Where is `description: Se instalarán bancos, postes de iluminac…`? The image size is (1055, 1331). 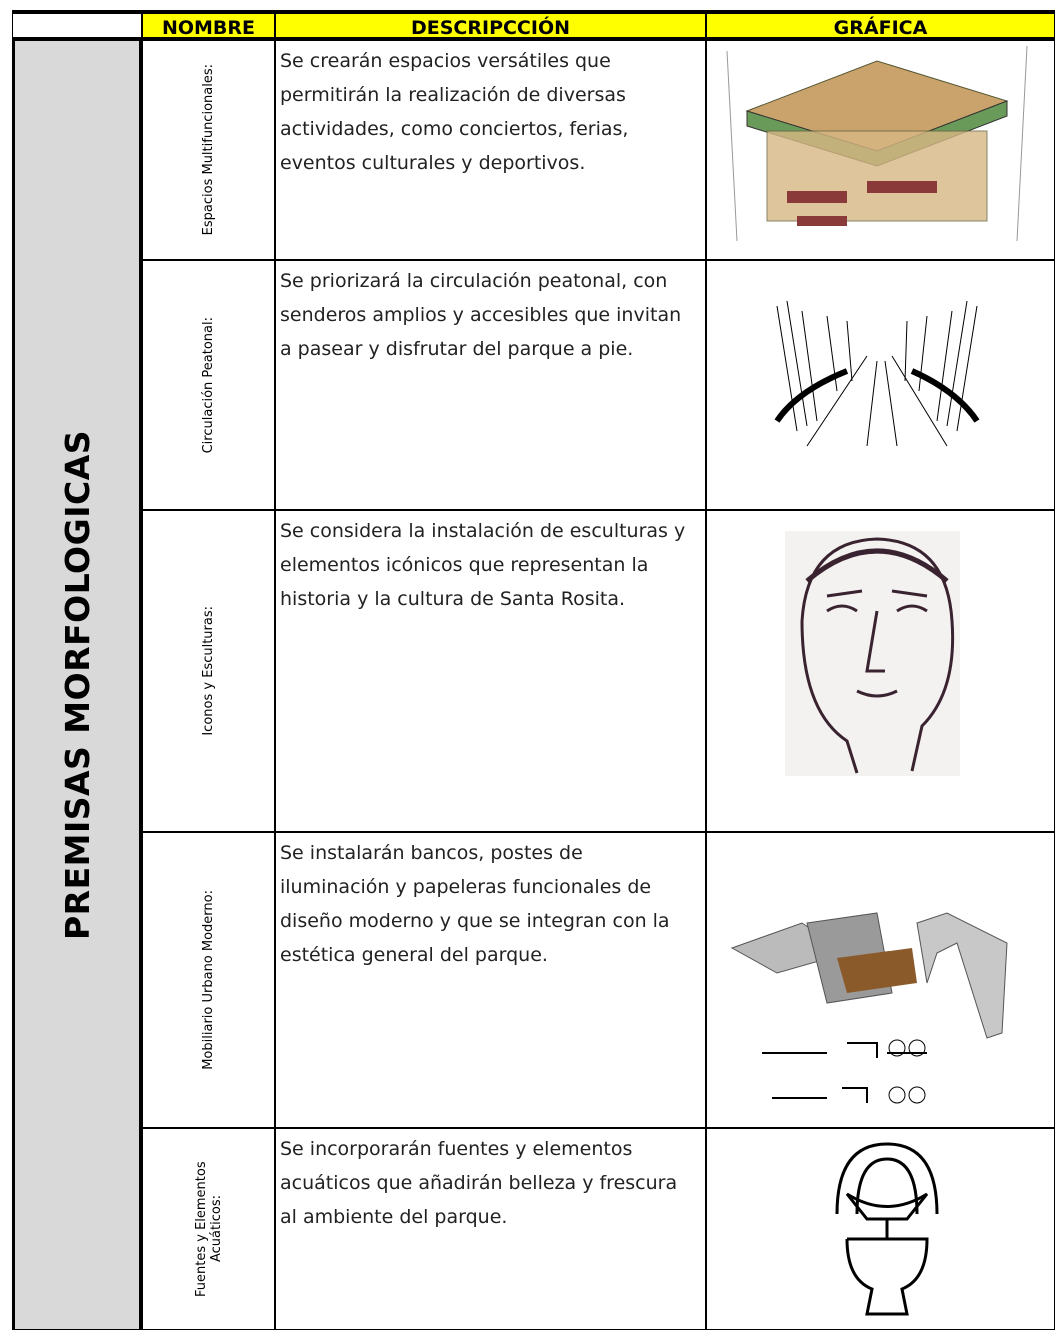
description: Se instalarán bancos, postes de iluminac… is located at coordinates (490, 980).